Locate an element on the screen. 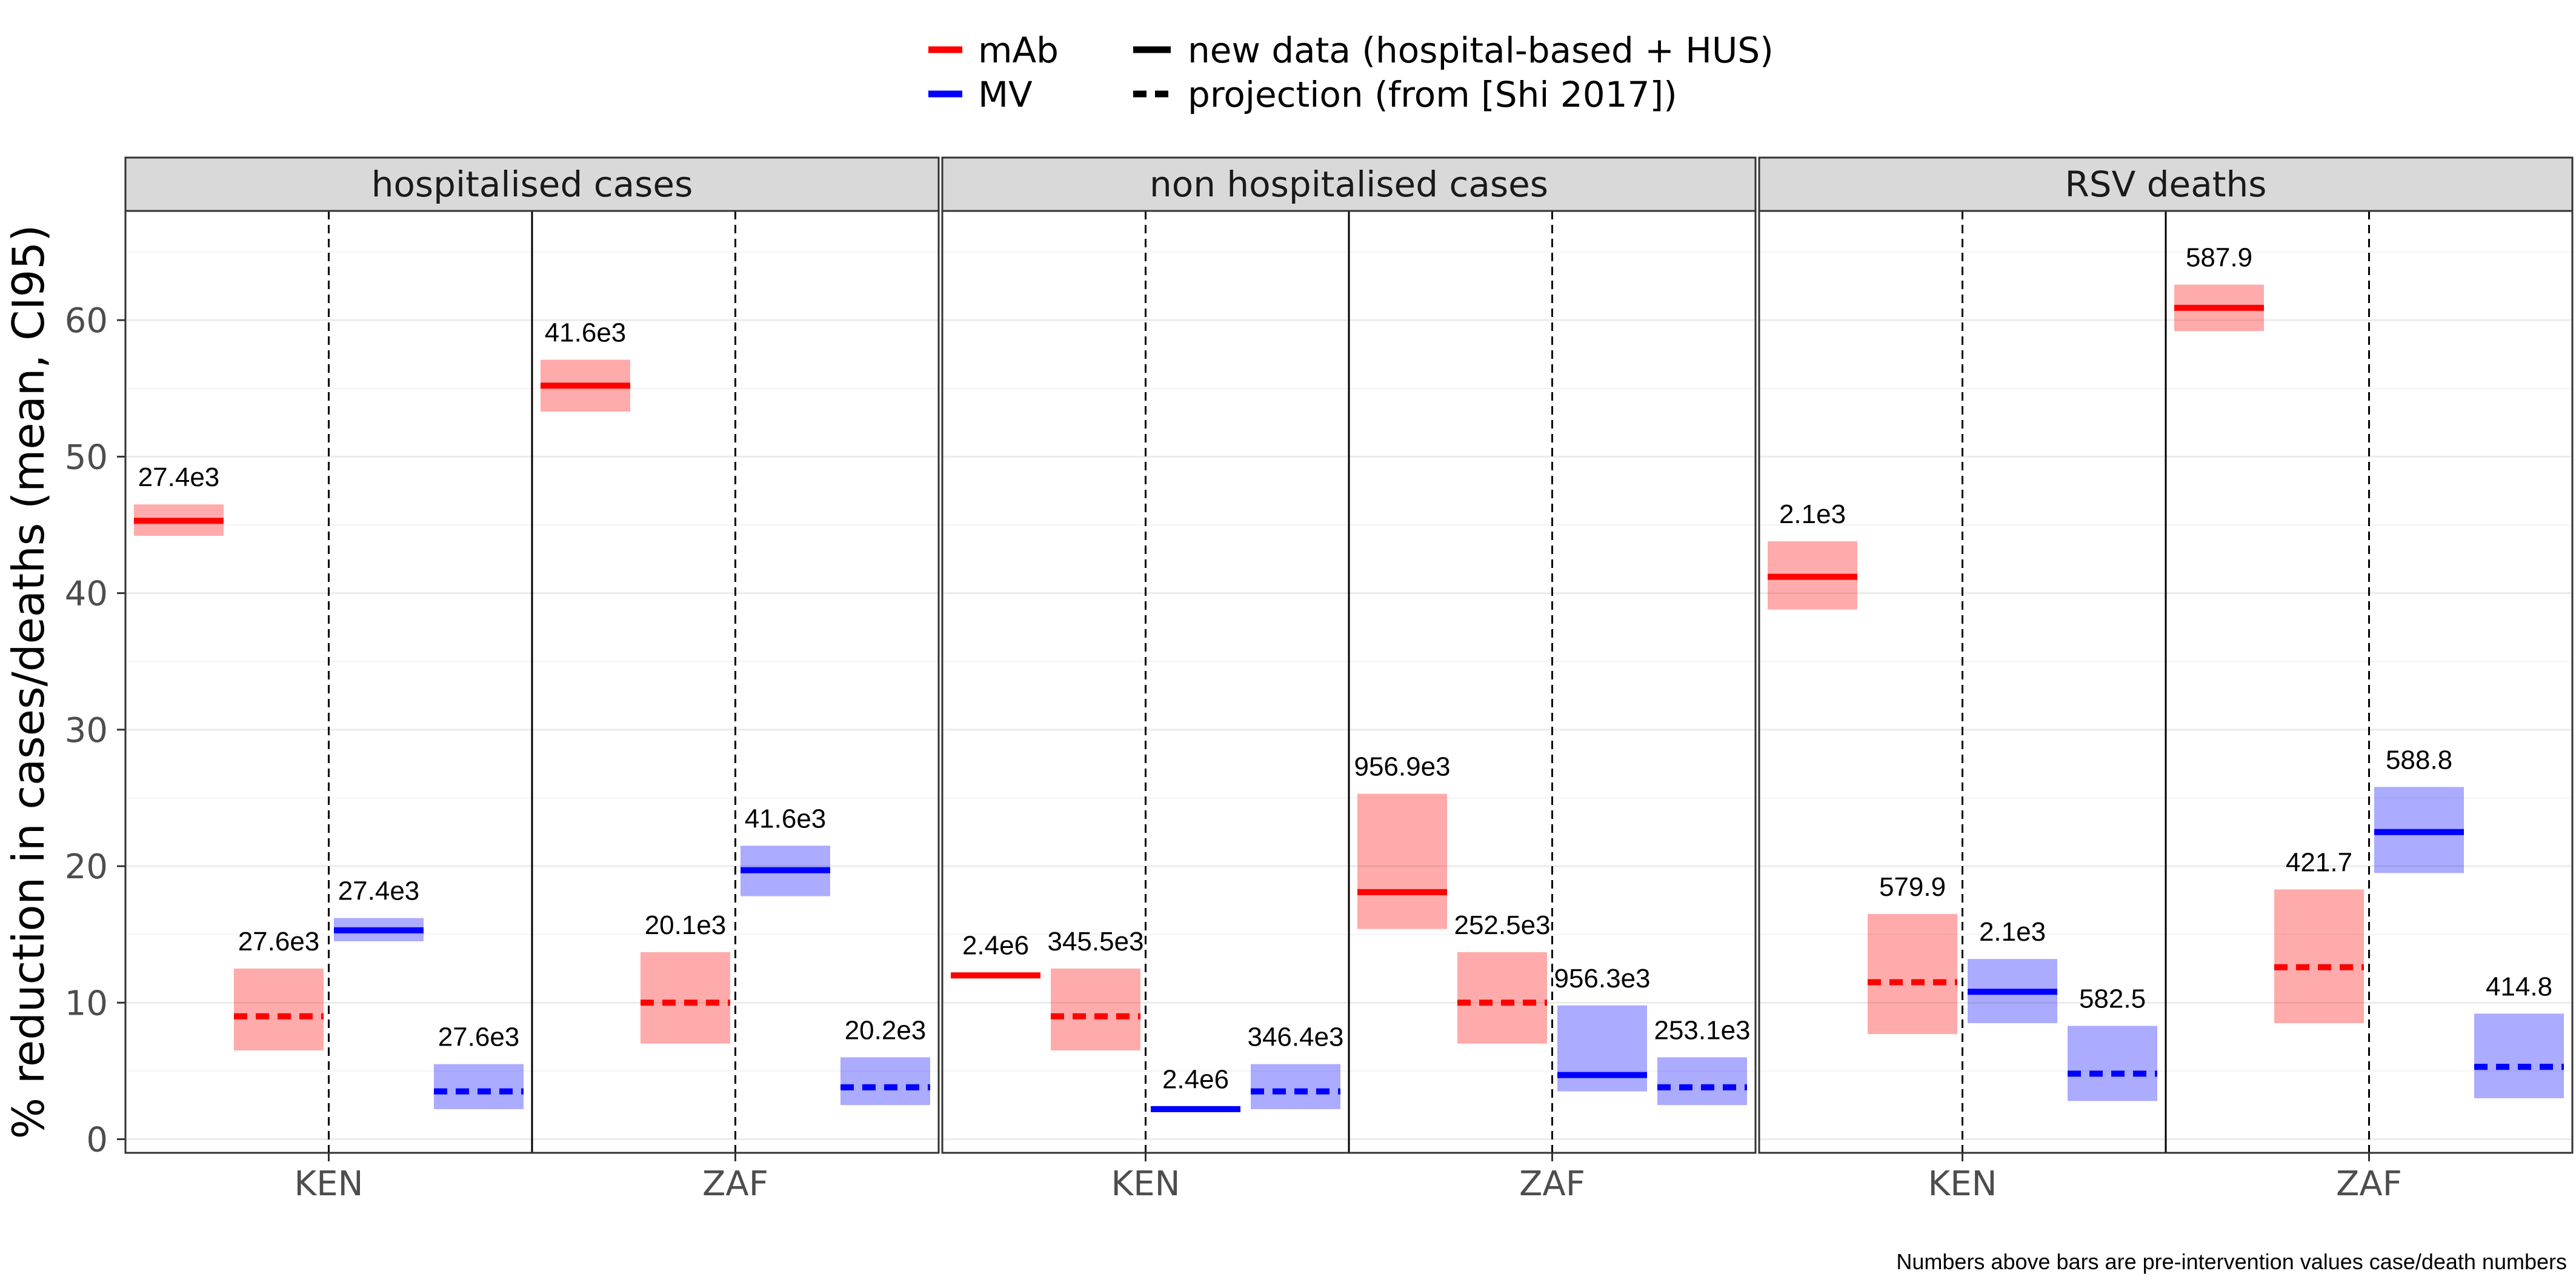 The height and width of the screenshot is (1288, 2576). bar-value-label: 588.8 is located at coordinates (2419, 760).